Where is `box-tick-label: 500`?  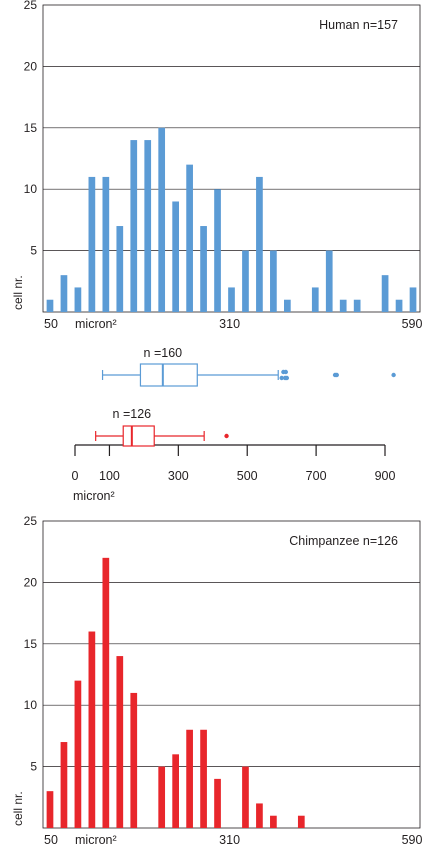
box-tick-label: 500 is located at coordinates (247, 476).